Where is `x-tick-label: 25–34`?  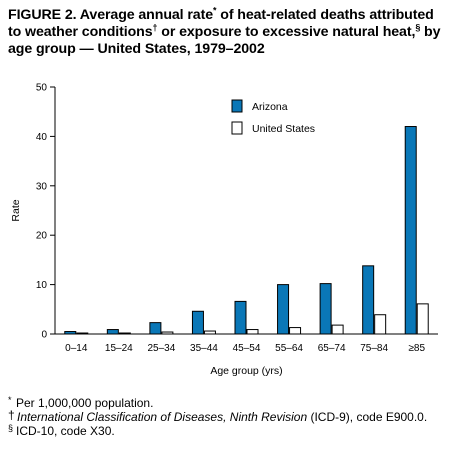 x-tick-label: 25–34 is located at coordinates (161, 348).